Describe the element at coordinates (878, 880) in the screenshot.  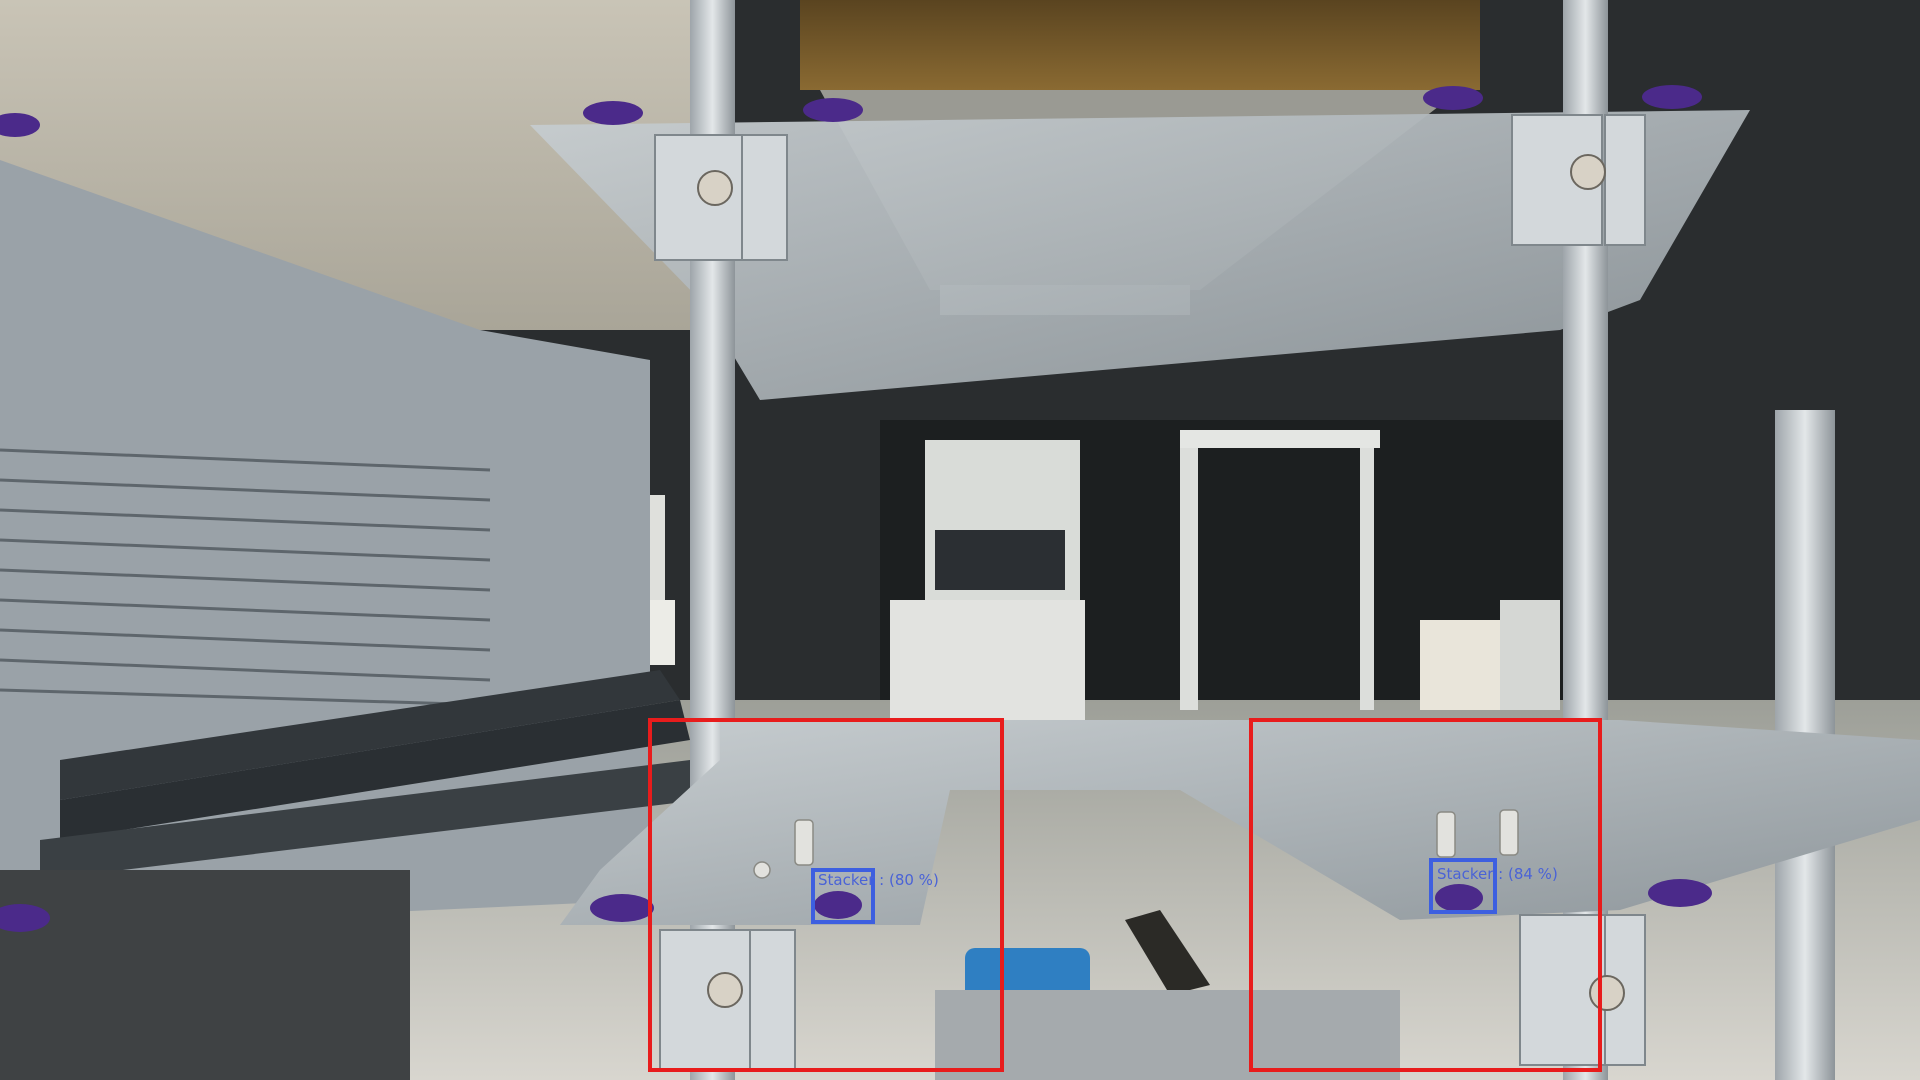
I see `detection-label-left: Stacker : (80 %)` at that location.